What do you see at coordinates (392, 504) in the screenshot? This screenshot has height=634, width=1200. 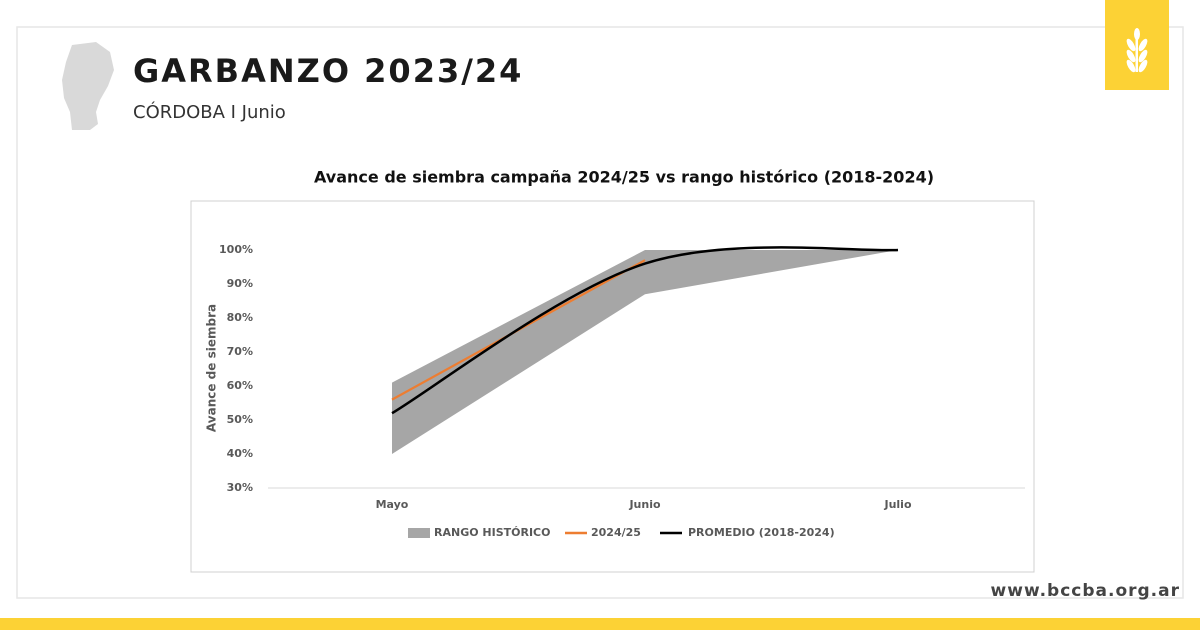 I see `x-tick-label: Mayo` at bounding box center [392, 504].